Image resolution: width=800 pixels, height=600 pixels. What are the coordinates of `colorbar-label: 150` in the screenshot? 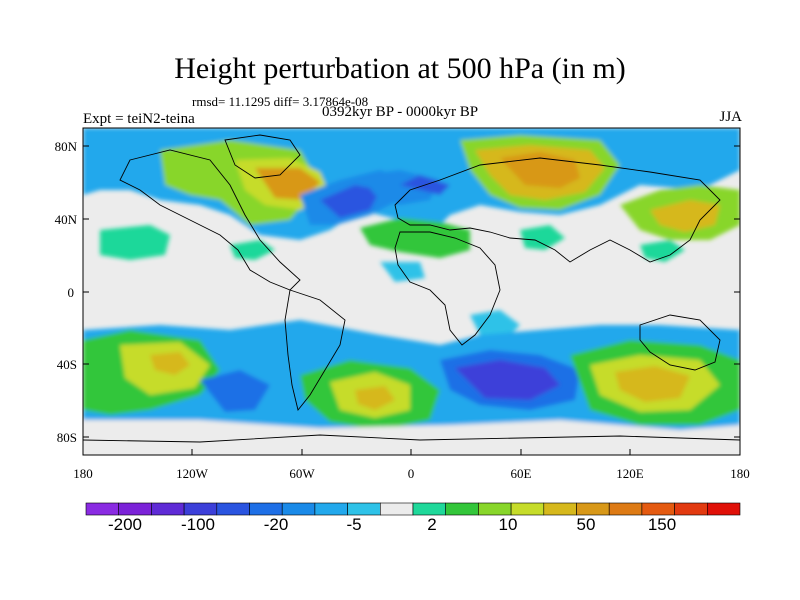 It's located at (662, 524).